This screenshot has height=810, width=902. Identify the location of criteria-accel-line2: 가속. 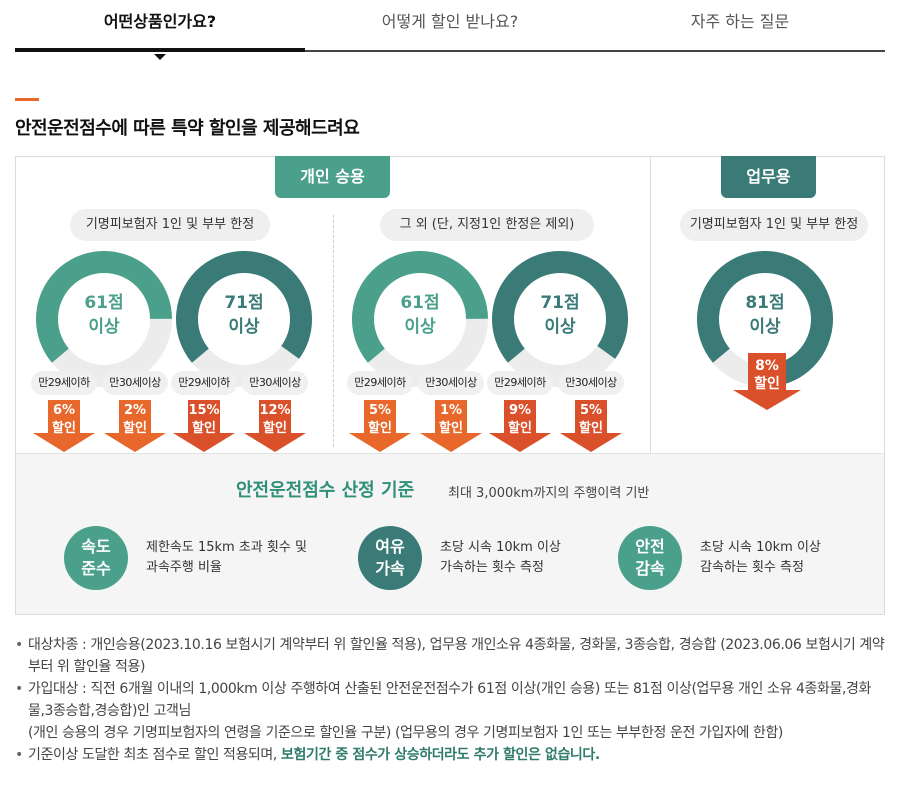
(390, 568).